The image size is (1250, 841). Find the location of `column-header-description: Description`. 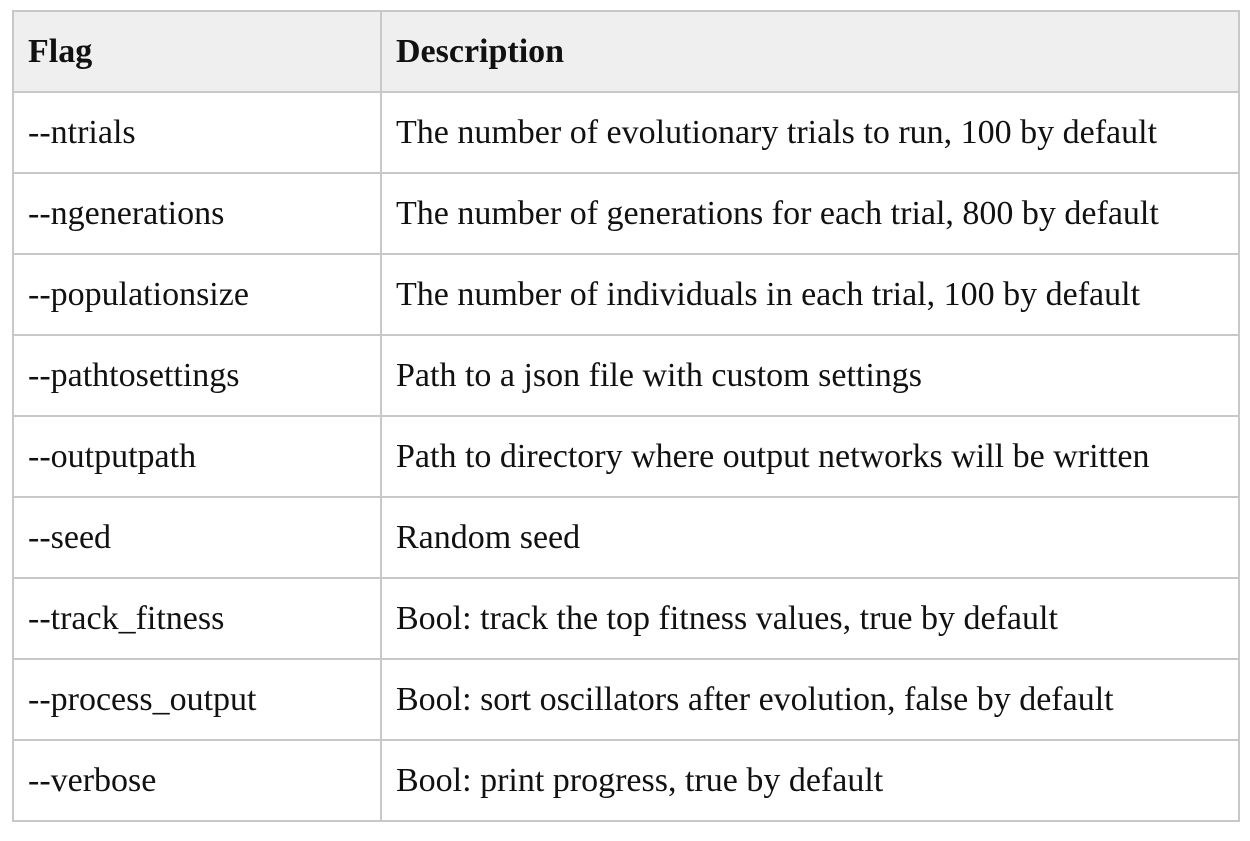

column-header-description: Description is located at coordinates (810, 51).